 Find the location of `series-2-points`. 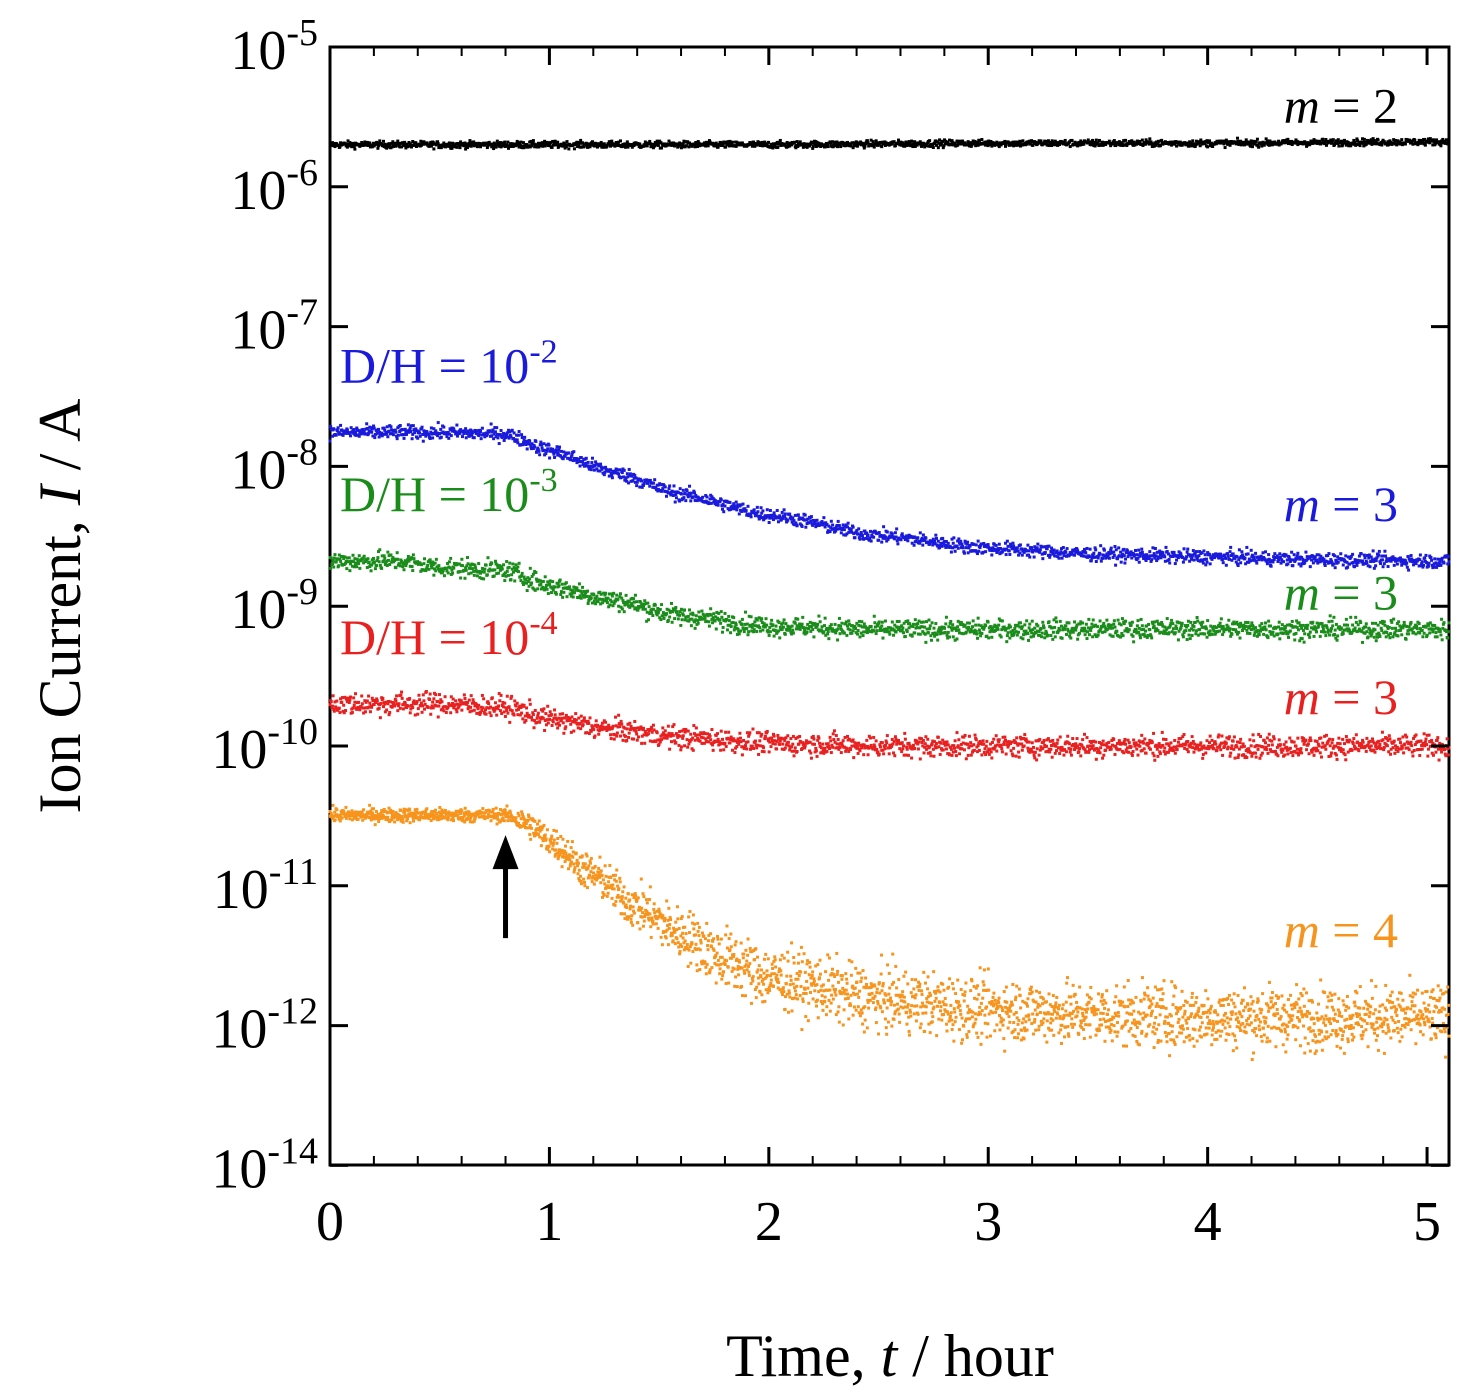

series-2-points is located at coordinates (889, 596).